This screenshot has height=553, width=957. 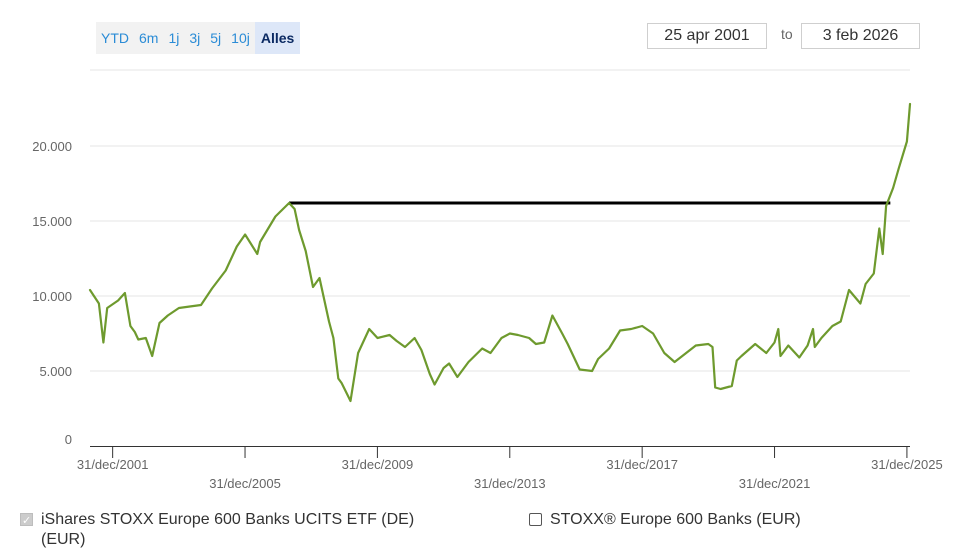 I want to click on x-tick-label: 31/dec/2005, so click(x=245, y=483).